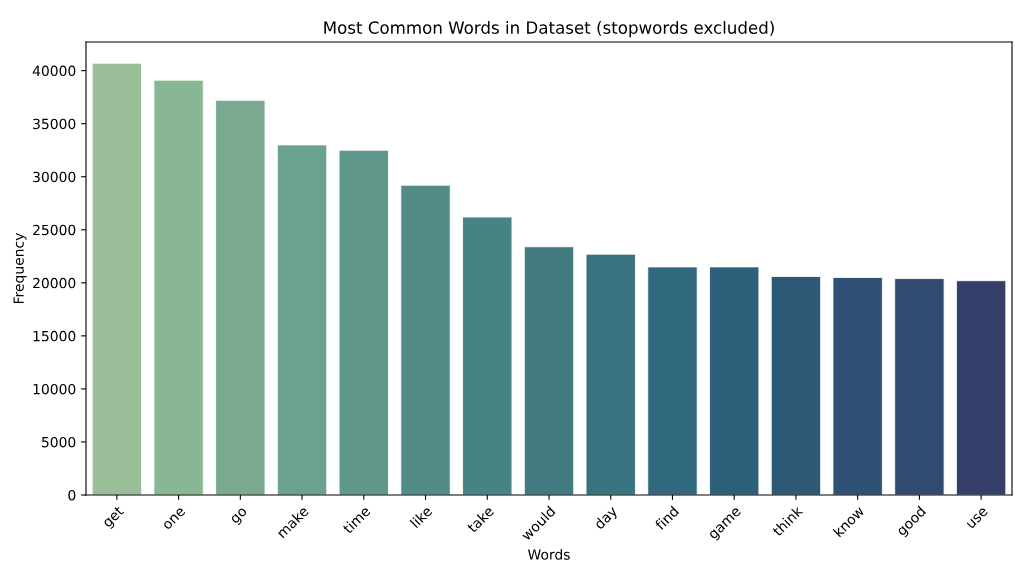  What do you see at coordinates (549, 554) in the screenshot?
I see `x-axis-title: Words` at bounding box center [549, 554].